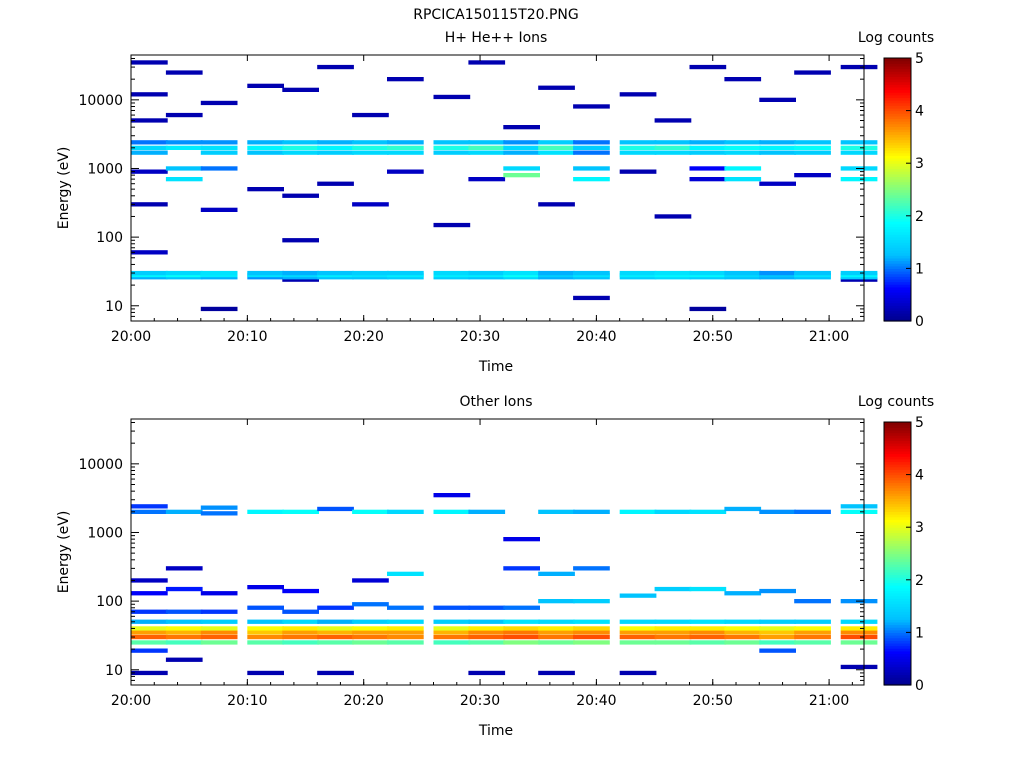 The height and width of the screenshot is (768, 1024). What do you see at coordinates (105, 533) in the screenshot?
I see `y-tick-label: 1000` at bounding box center [105, 533].